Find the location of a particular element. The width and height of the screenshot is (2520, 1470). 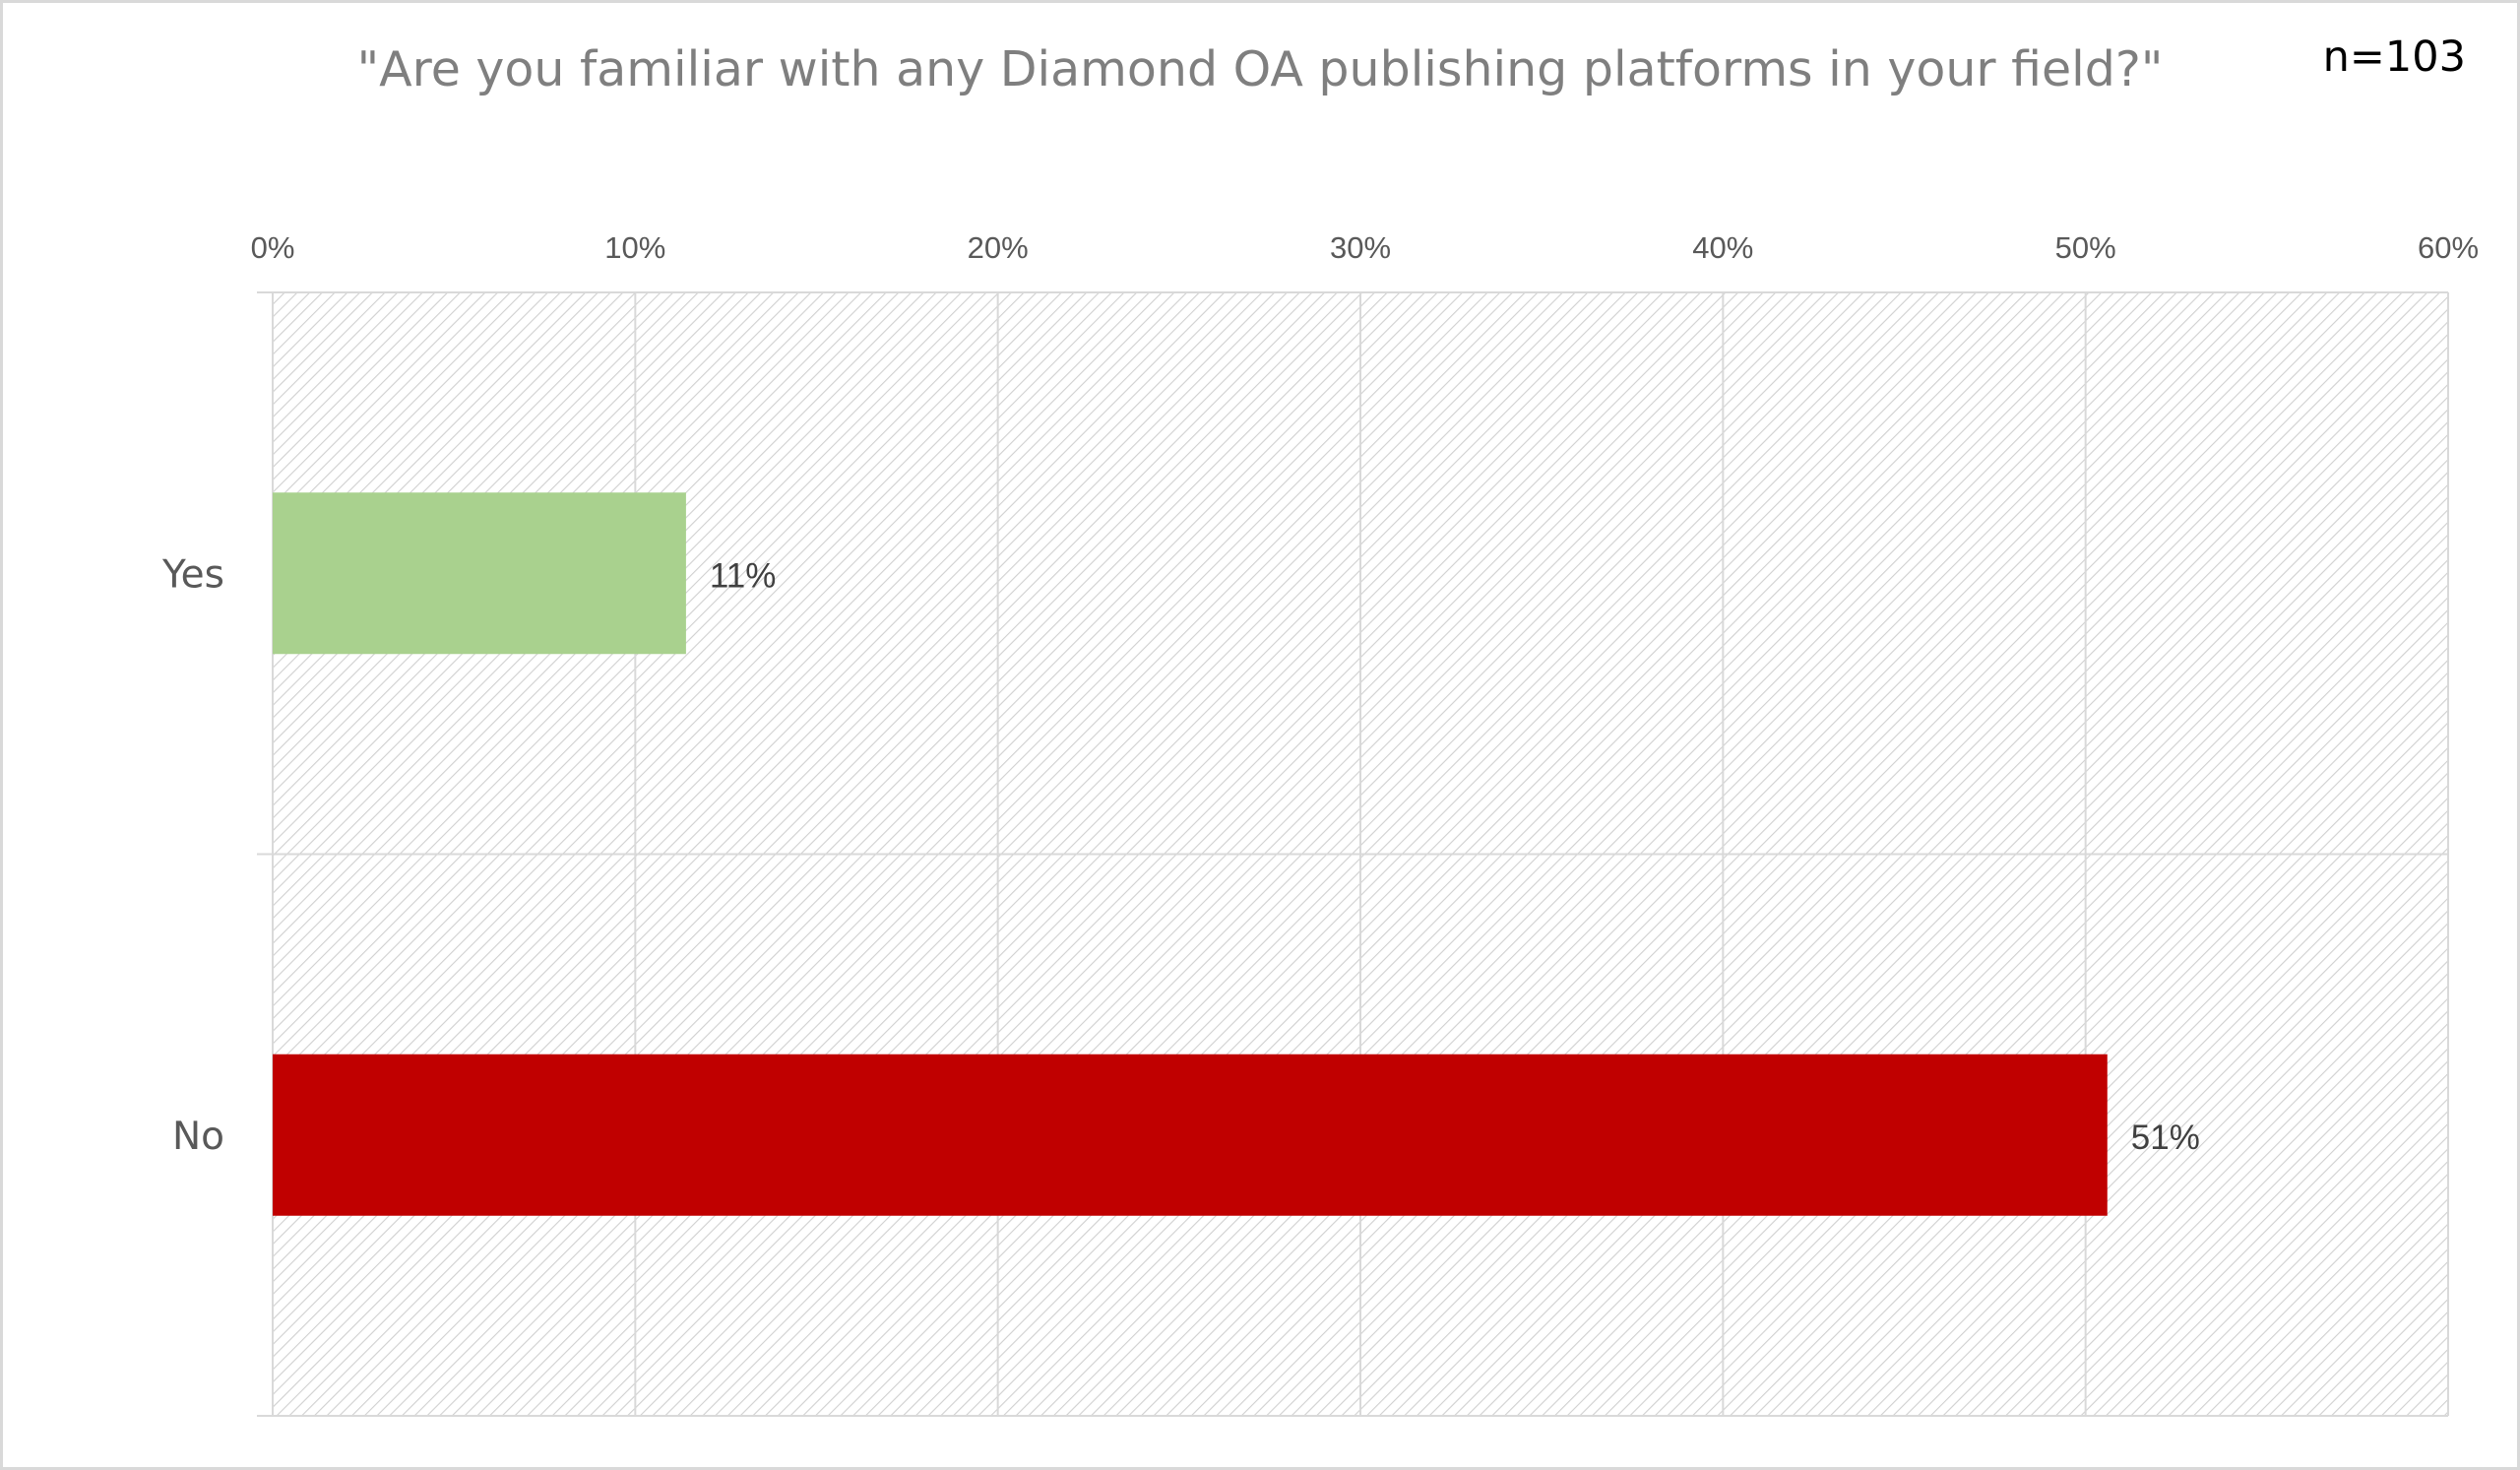

x-tick-label: 10% is located at coordinates (634, 247).